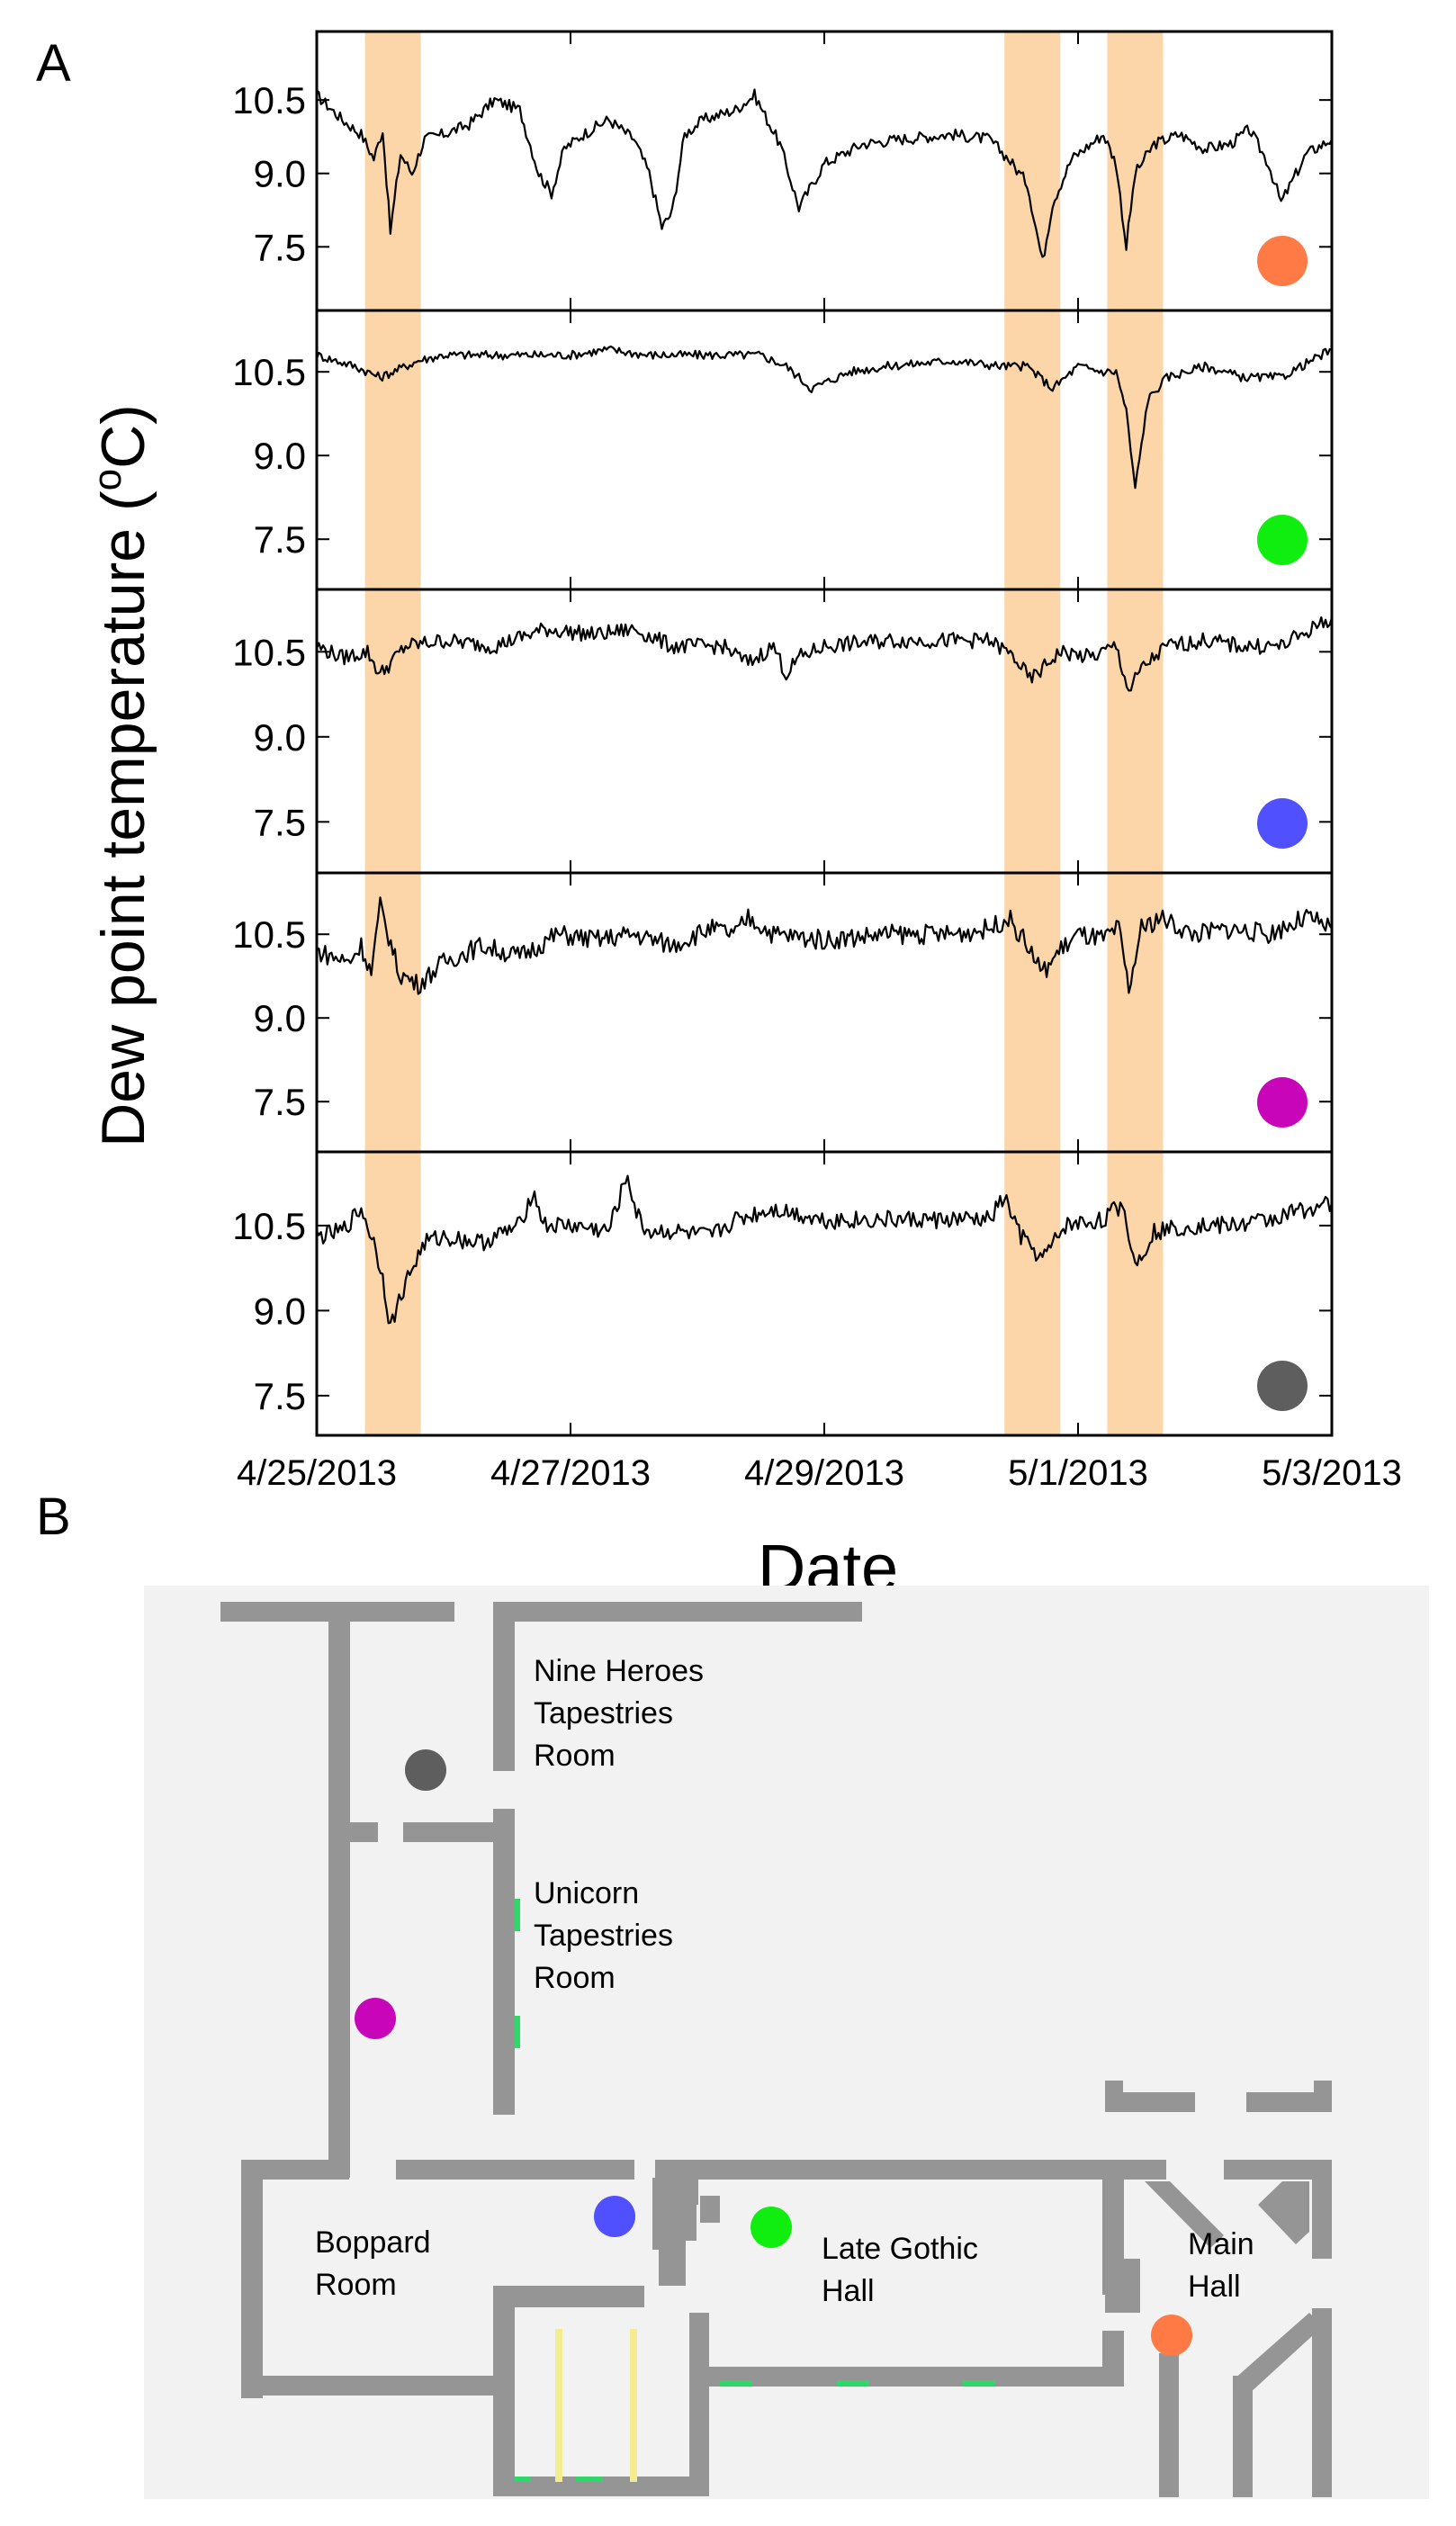 This screenshot has height=2526, width=1456. What do you see at coordinates (1078, 1473) in the screenshot?
I see `x-tick-label: 5/1/2013` at bounding box center [1078, 1473].